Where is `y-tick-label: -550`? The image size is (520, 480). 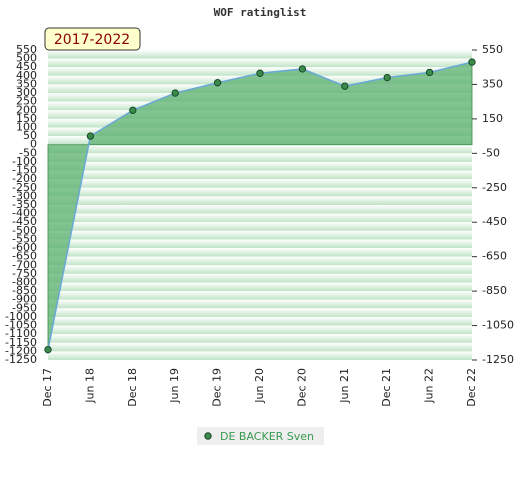 y-tick-label: -550 is located at coordinates (24, 238).